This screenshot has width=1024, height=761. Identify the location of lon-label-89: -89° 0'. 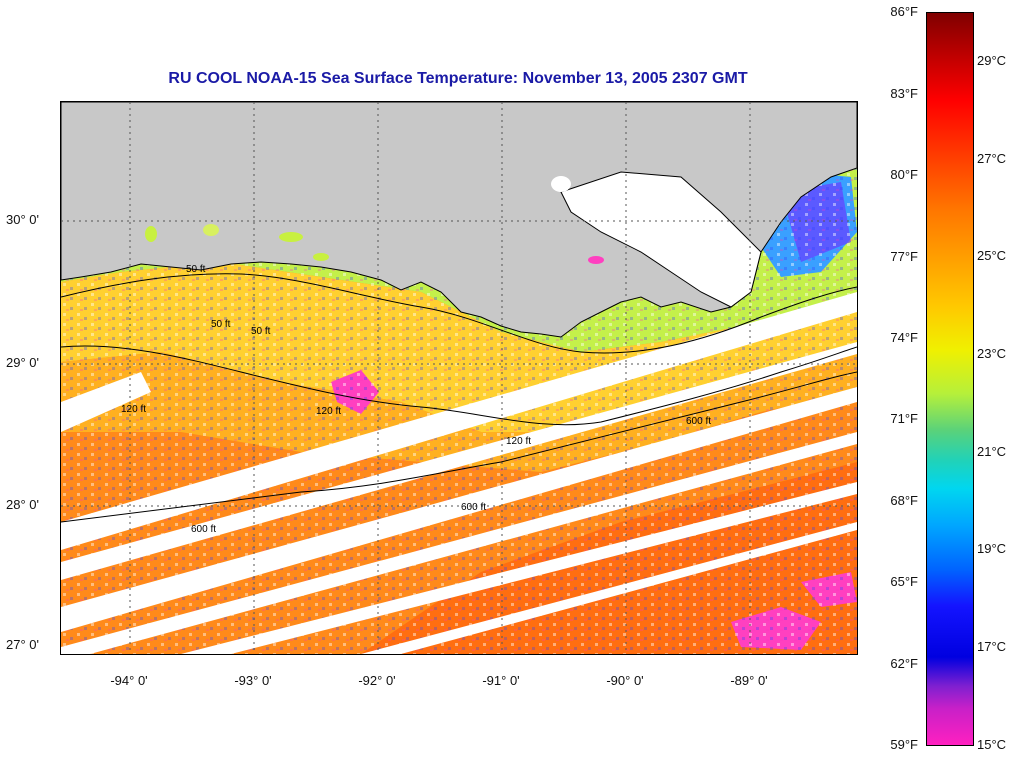
(749, 680).